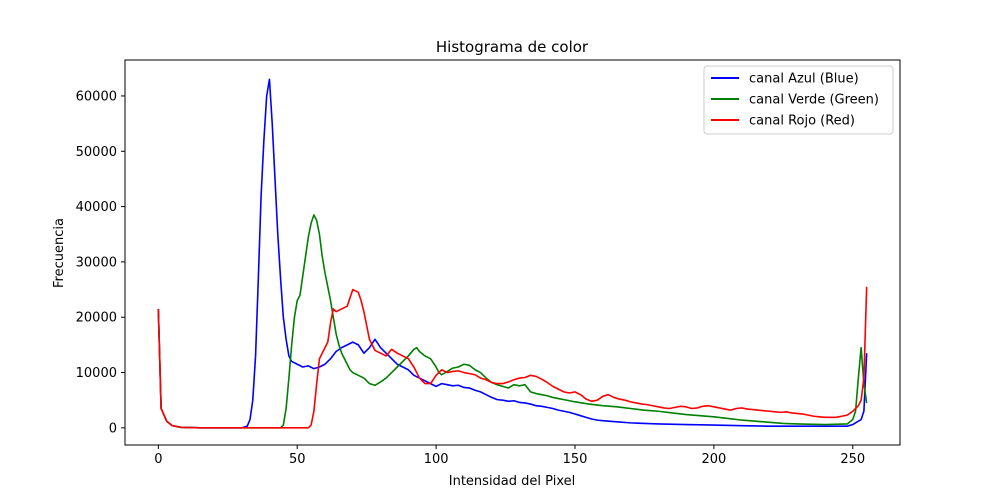 The height and width of the screenshot is (500, 1000). I want to click on x-tick-label: 200, so click(713, 459).